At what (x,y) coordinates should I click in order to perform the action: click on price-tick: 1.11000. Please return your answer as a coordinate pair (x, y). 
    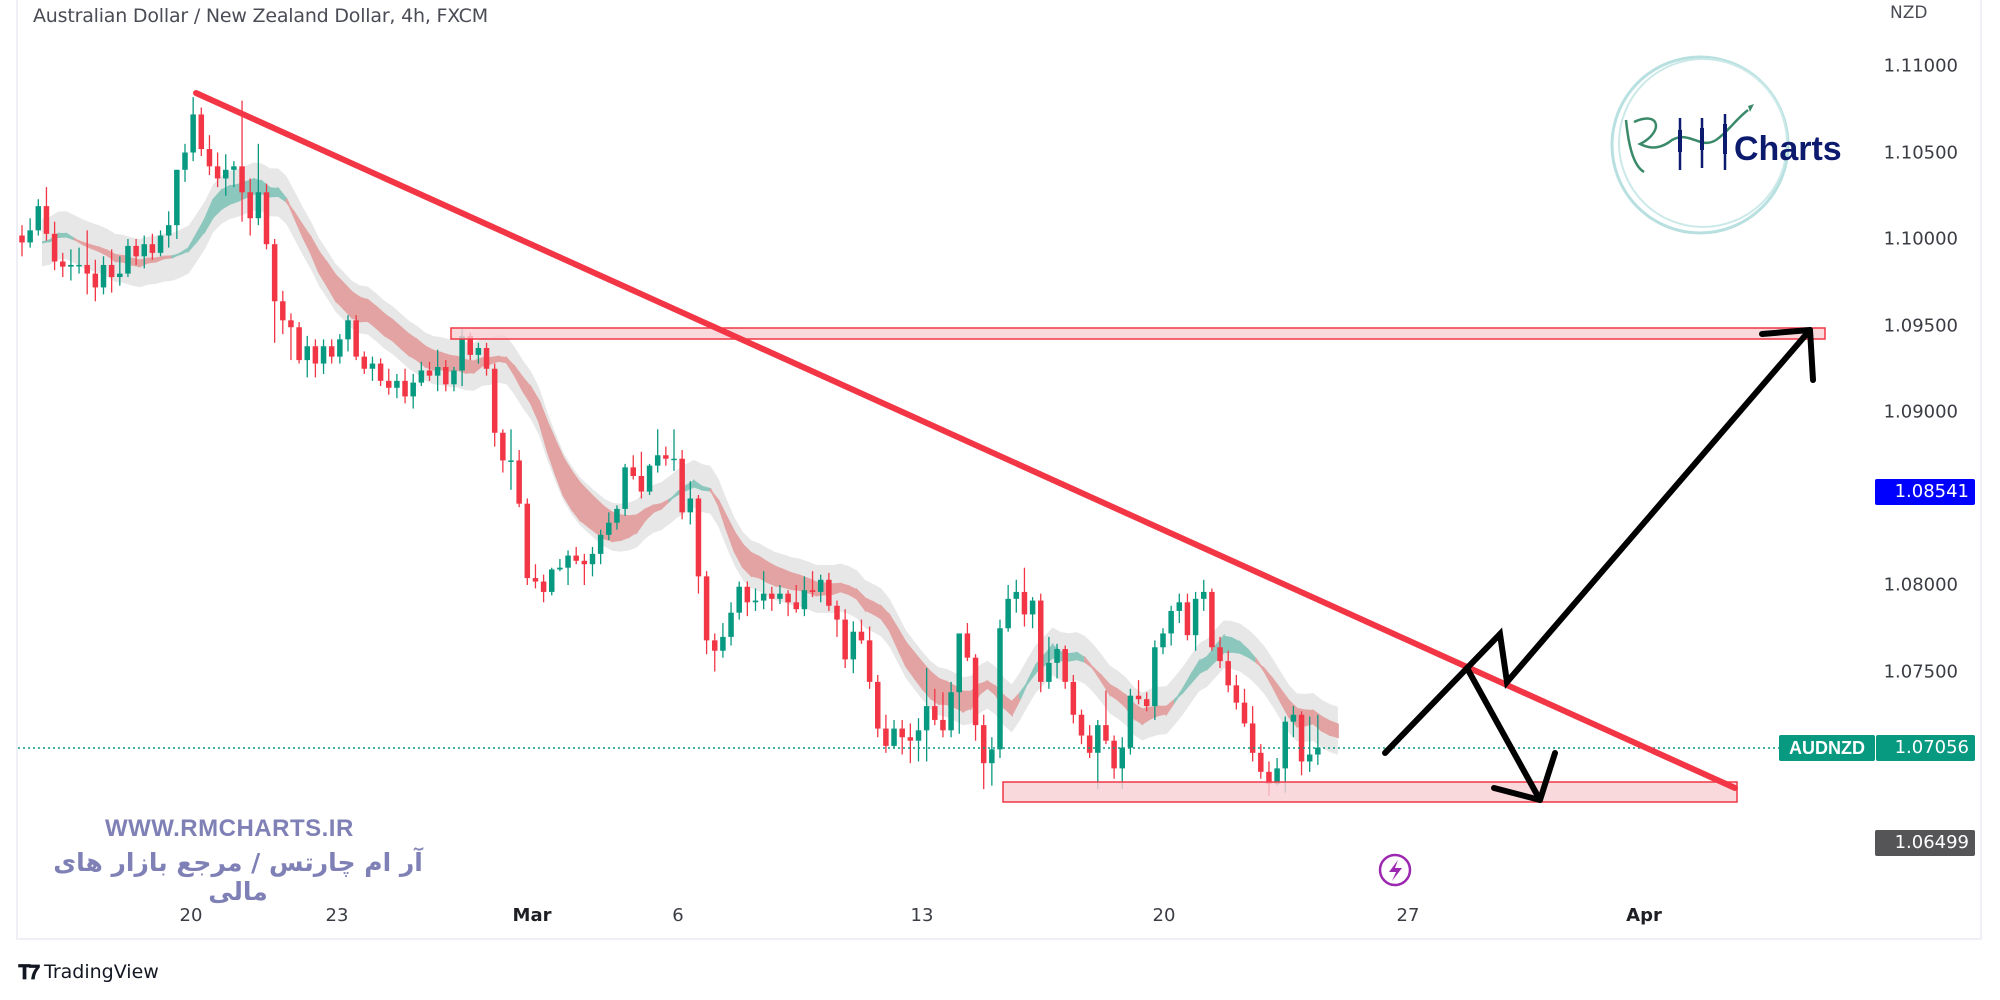
    Looking at the image, I should click on (1920, 66).